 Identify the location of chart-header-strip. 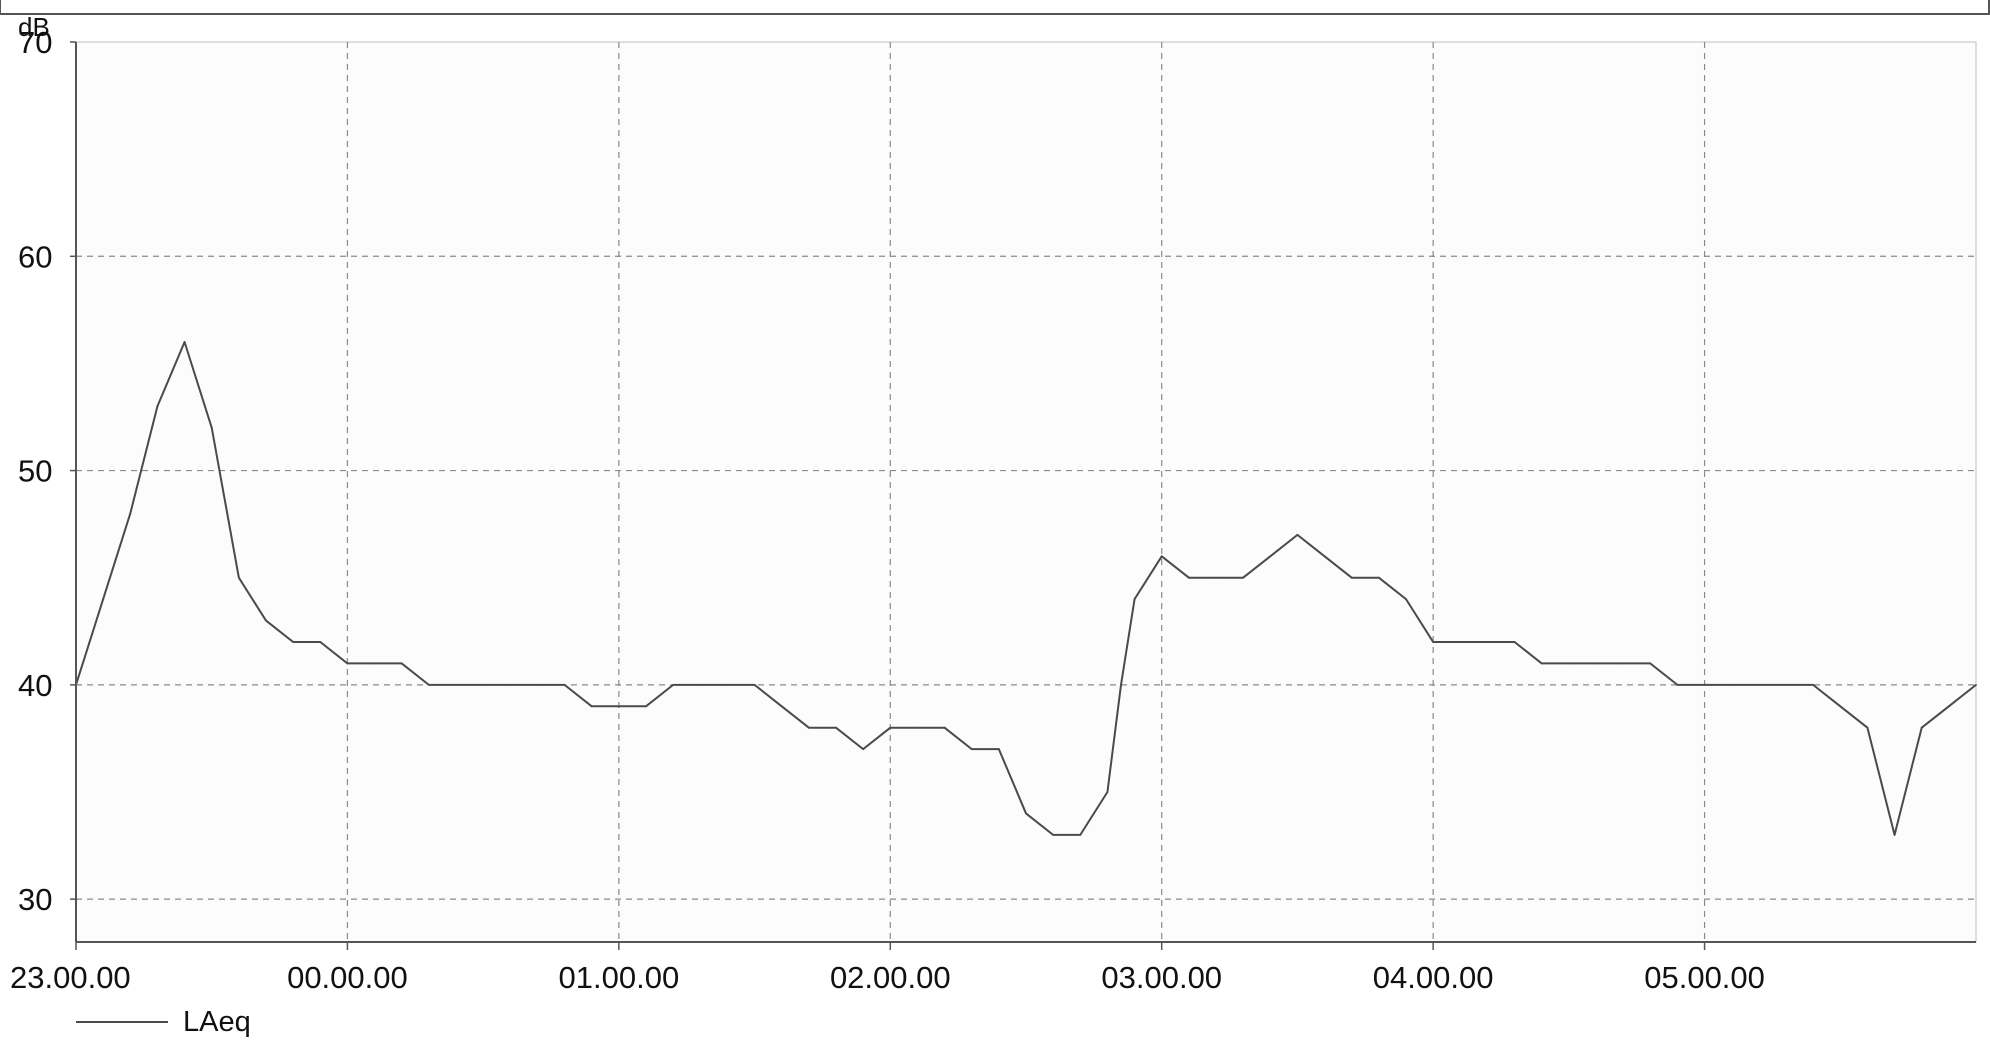
(995, 7).